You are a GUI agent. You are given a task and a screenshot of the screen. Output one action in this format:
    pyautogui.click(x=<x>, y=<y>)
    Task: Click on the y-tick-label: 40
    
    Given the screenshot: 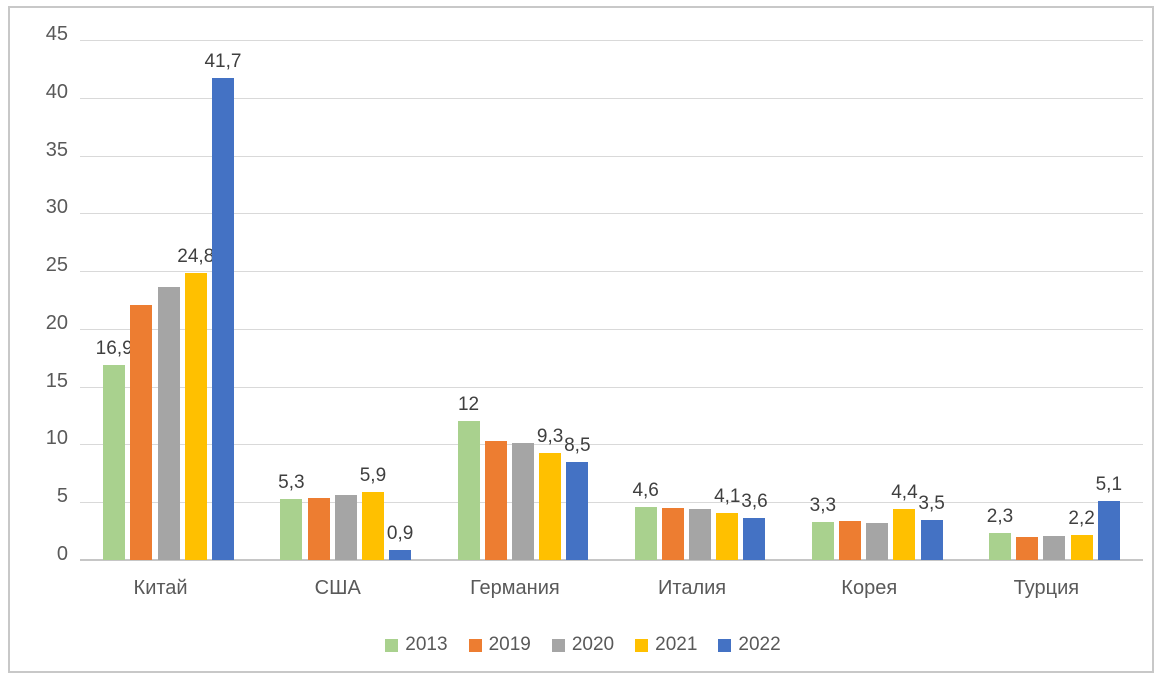 What is the action you would take?
    pyautogui.click(x=56, y=91)
    